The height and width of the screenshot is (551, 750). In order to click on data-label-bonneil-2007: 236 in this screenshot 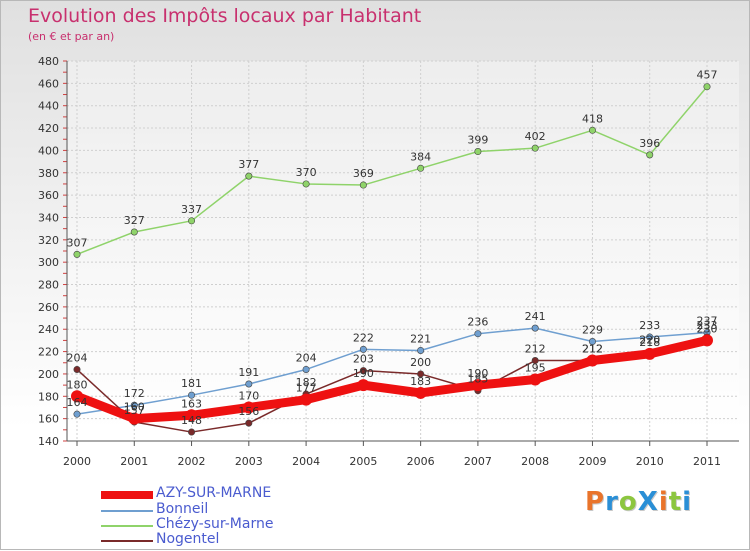, I will do `click(477, 322)`.